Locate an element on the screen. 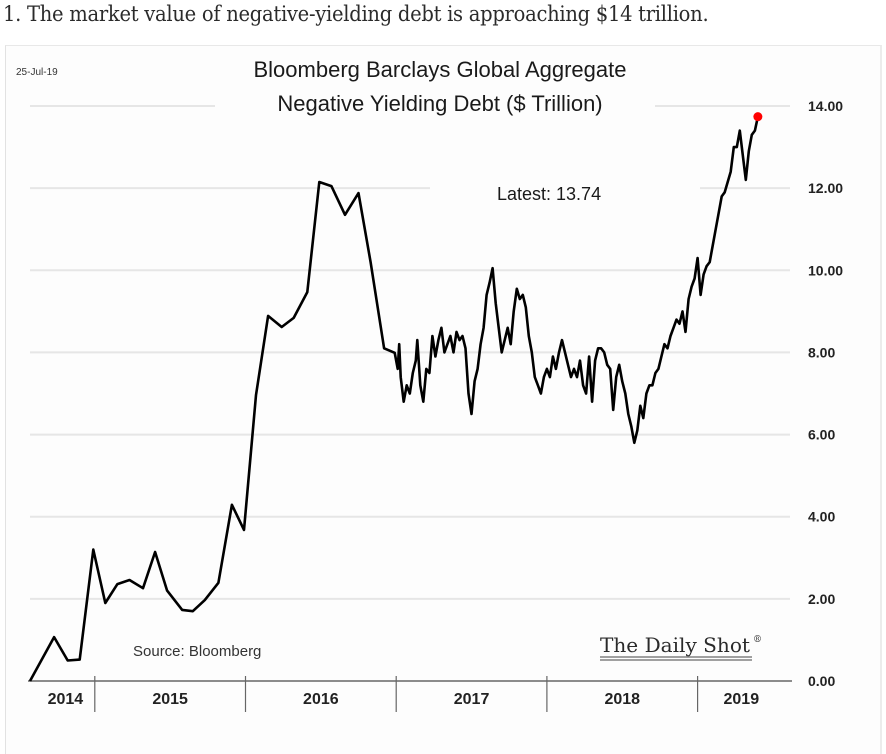 The height and width of the screenshot is (754, 886). x-tick-label: 2019 is located at coordinates (742, 699).